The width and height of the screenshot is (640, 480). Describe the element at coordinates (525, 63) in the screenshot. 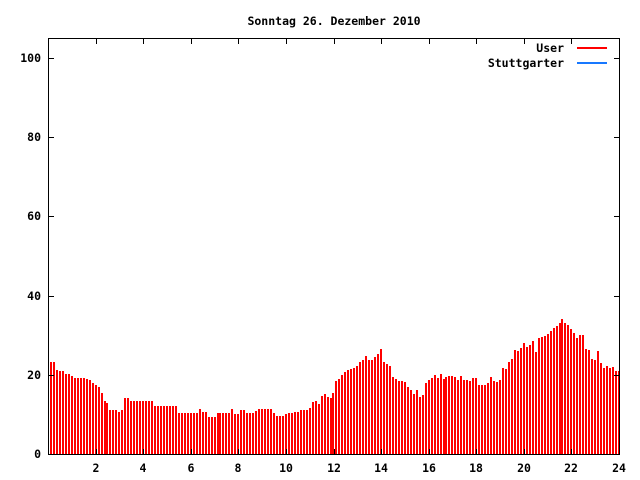

I see `legend-label-stuttgarter: Stuttgarter` at that location.